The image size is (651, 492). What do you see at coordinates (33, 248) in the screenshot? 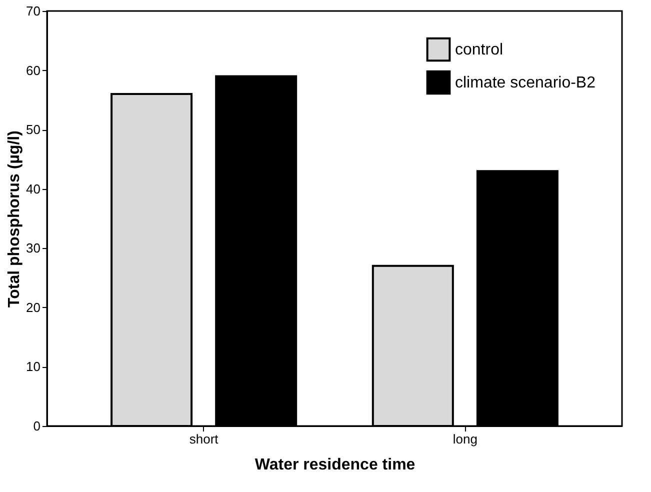
I see `y-tick-label: 30` at bounding box center [33, 248].